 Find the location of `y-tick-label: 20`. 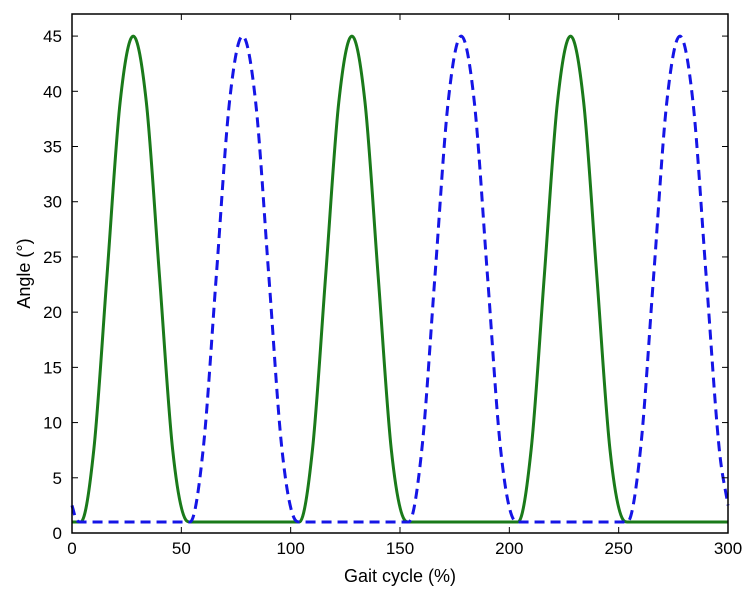

y-tick-label: 20 is located at coordinates (52, 312).